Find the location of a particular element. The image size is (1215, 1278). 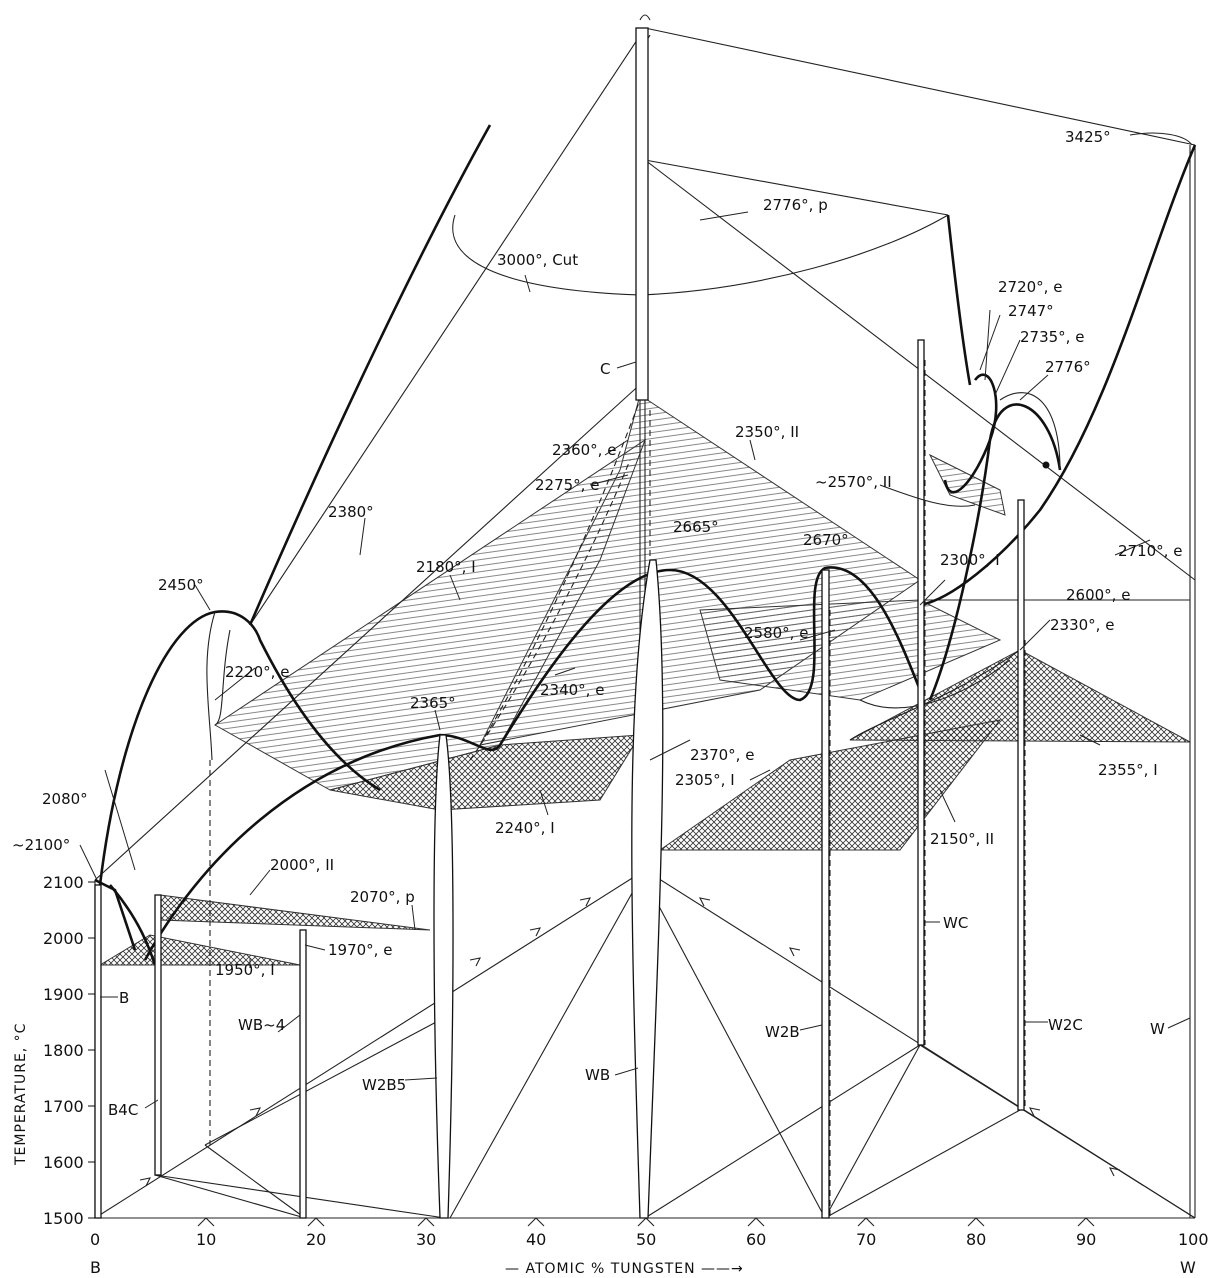

phase-labels: WC B WB~4 W2B W2C W B4C W2B5 WB is located at coordinates (636, 1016).